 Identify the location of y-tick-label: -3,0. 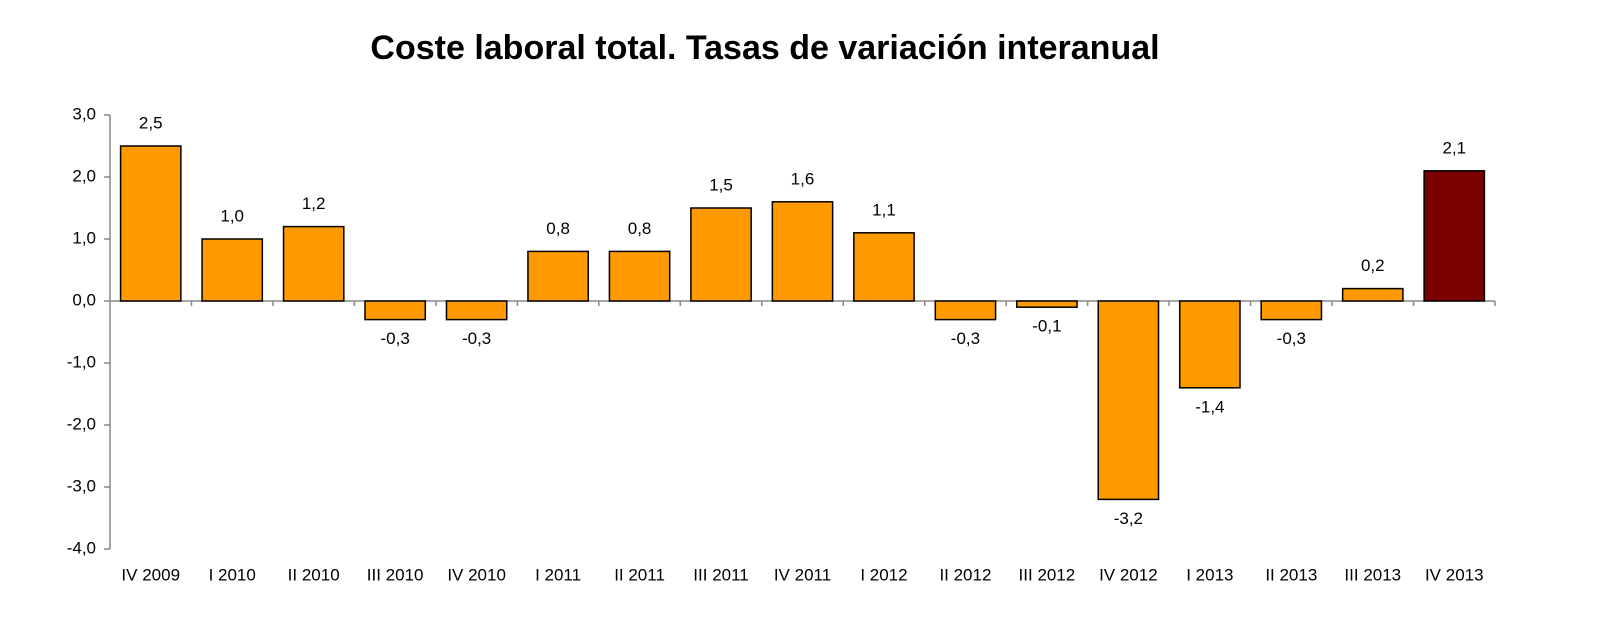
(81, 485).